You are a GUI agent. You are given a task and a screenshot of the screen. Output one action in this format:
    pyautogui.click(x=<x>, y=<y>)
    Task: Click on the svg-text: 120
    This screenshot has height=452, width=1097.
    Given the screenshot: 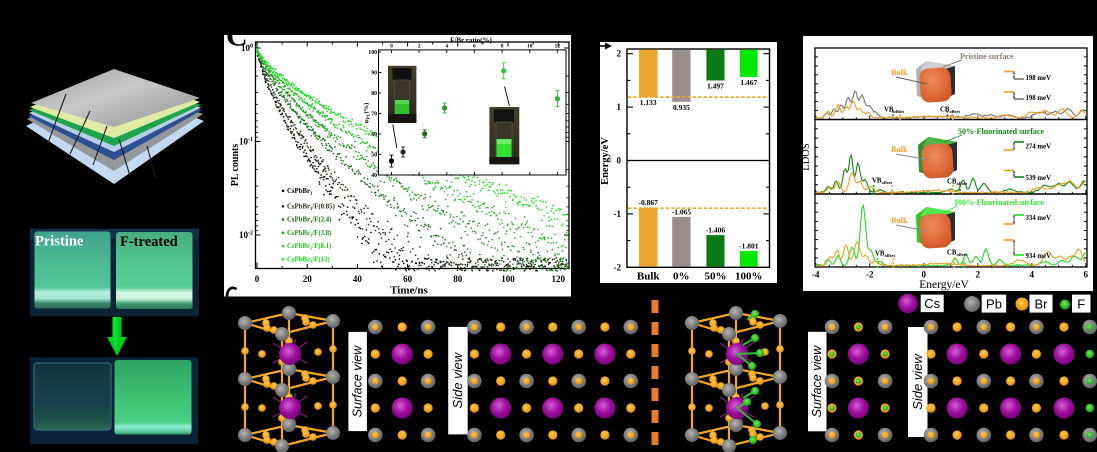 What is the action you would take?
    pyautogui.click(x=558, y=279)
    